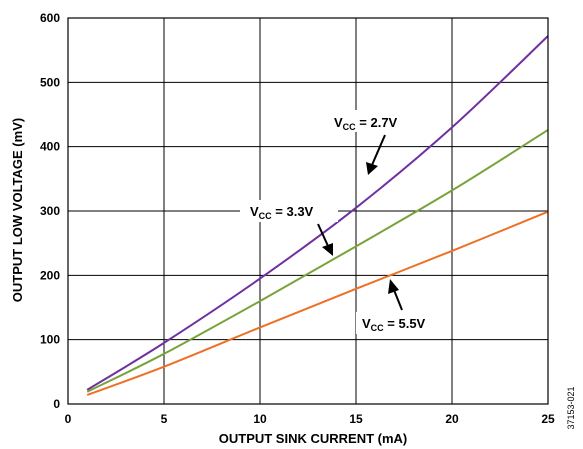 This screenshot has height=449, width=583. What do you see at coordinates (50, 211) in the screenshot?
I see `y-tick-label: 300` at bounding box center [50, 211].